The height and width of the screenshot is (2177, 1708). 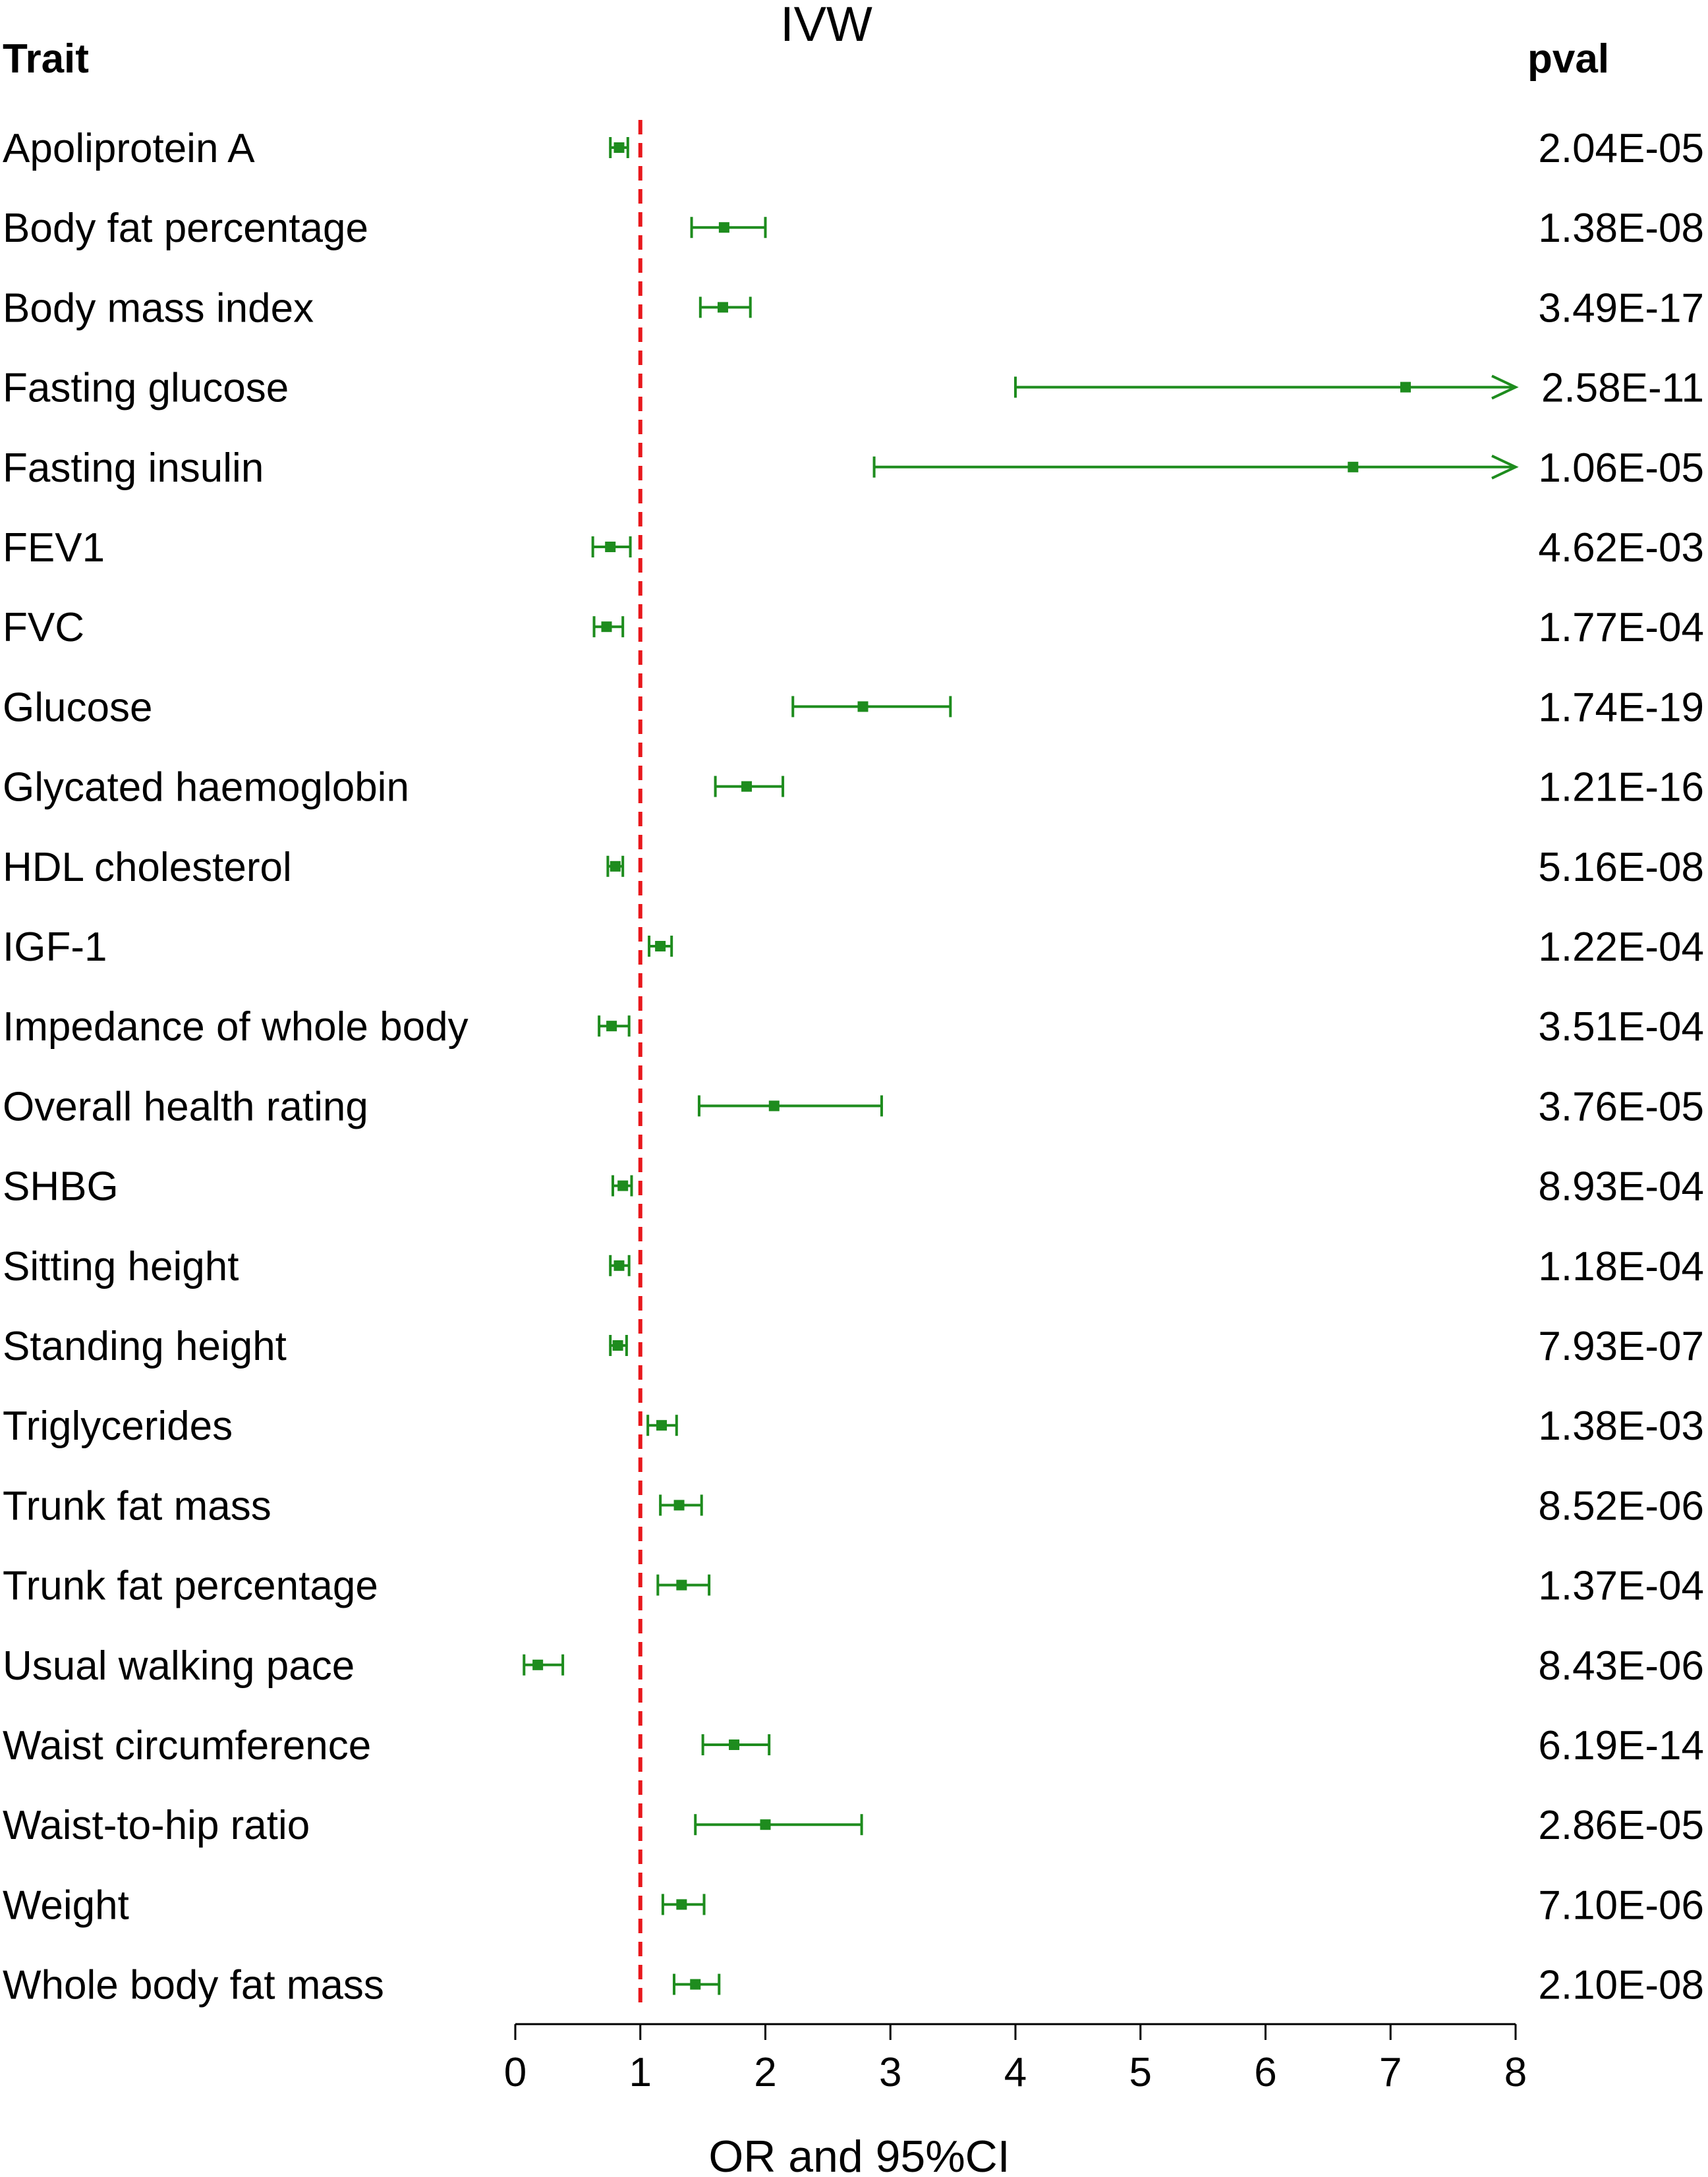 What do you see at coordinates (853, 707) in the screenshot?
I see `forest-row: Glucose 1.74E-19` at bounding box center [853, 707].